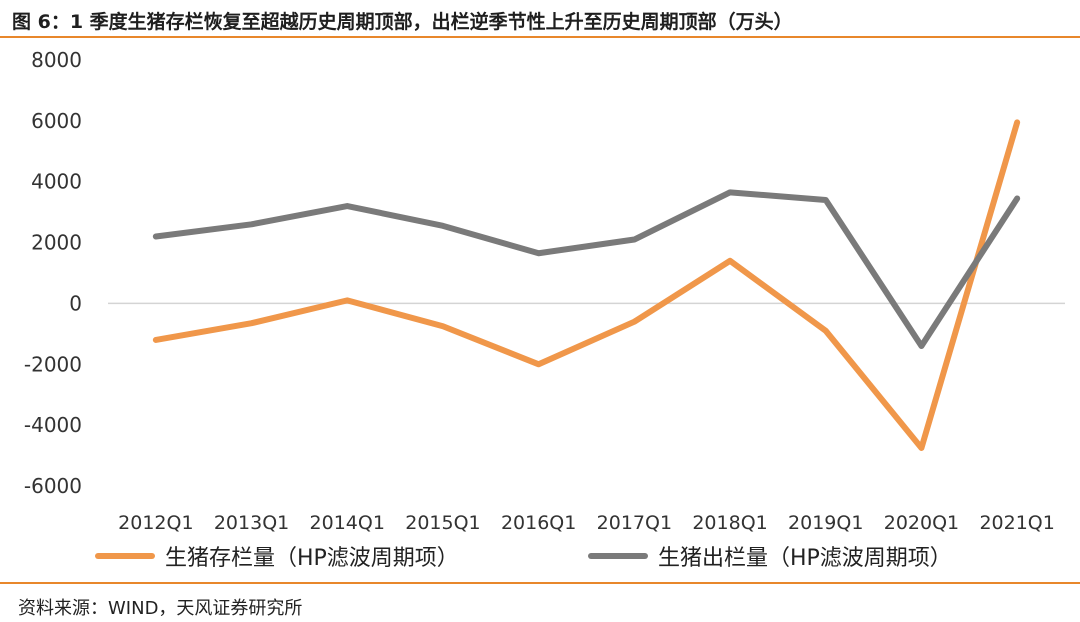 This screenshot has width=1080, height=622. I want to click on legend-label-inventory: 生猪存栏量（HP滤波周期项）, so click(312, 558).